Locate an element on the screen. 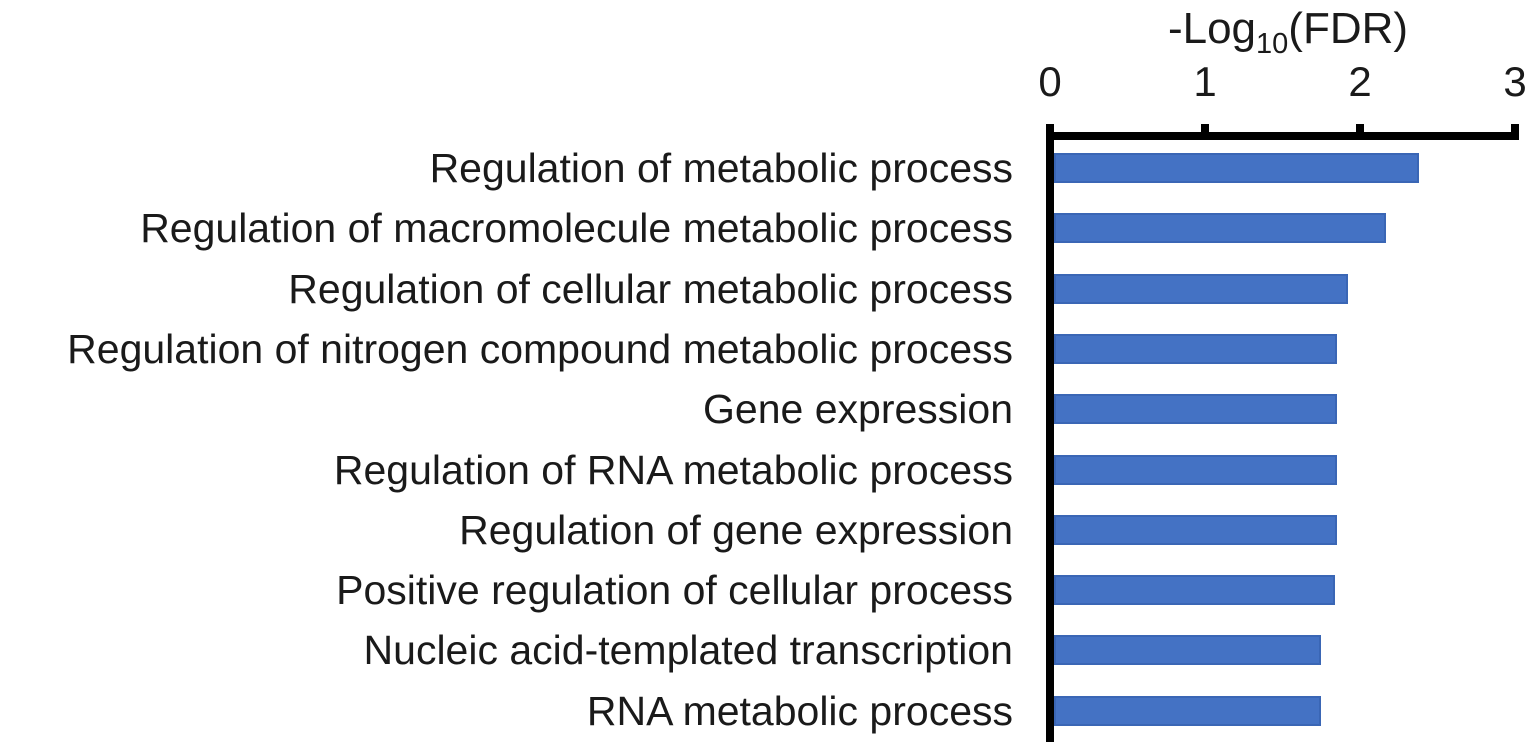  axis-tick-label: 0 is located at coordinates (1050, 81).